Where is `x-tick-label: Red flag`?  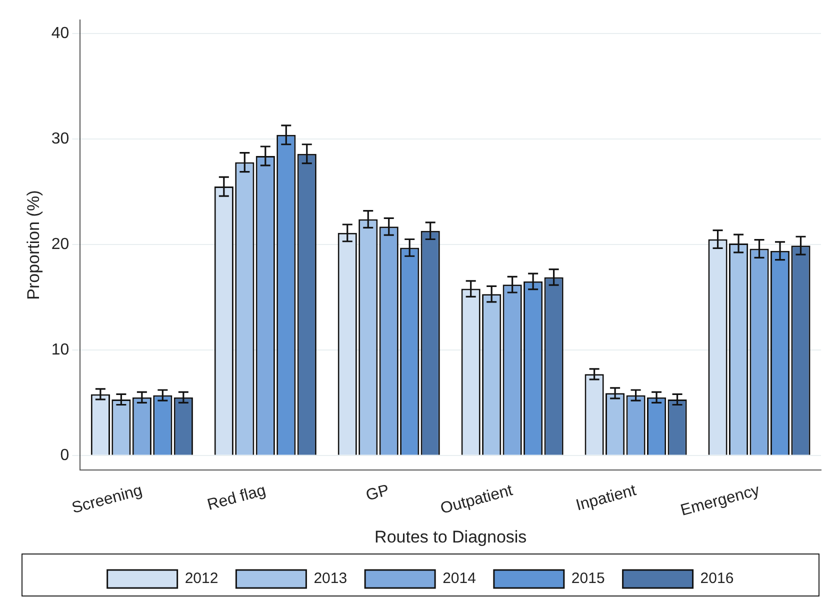
x-tick-label: Red flag is located at coordinates (237, 498).